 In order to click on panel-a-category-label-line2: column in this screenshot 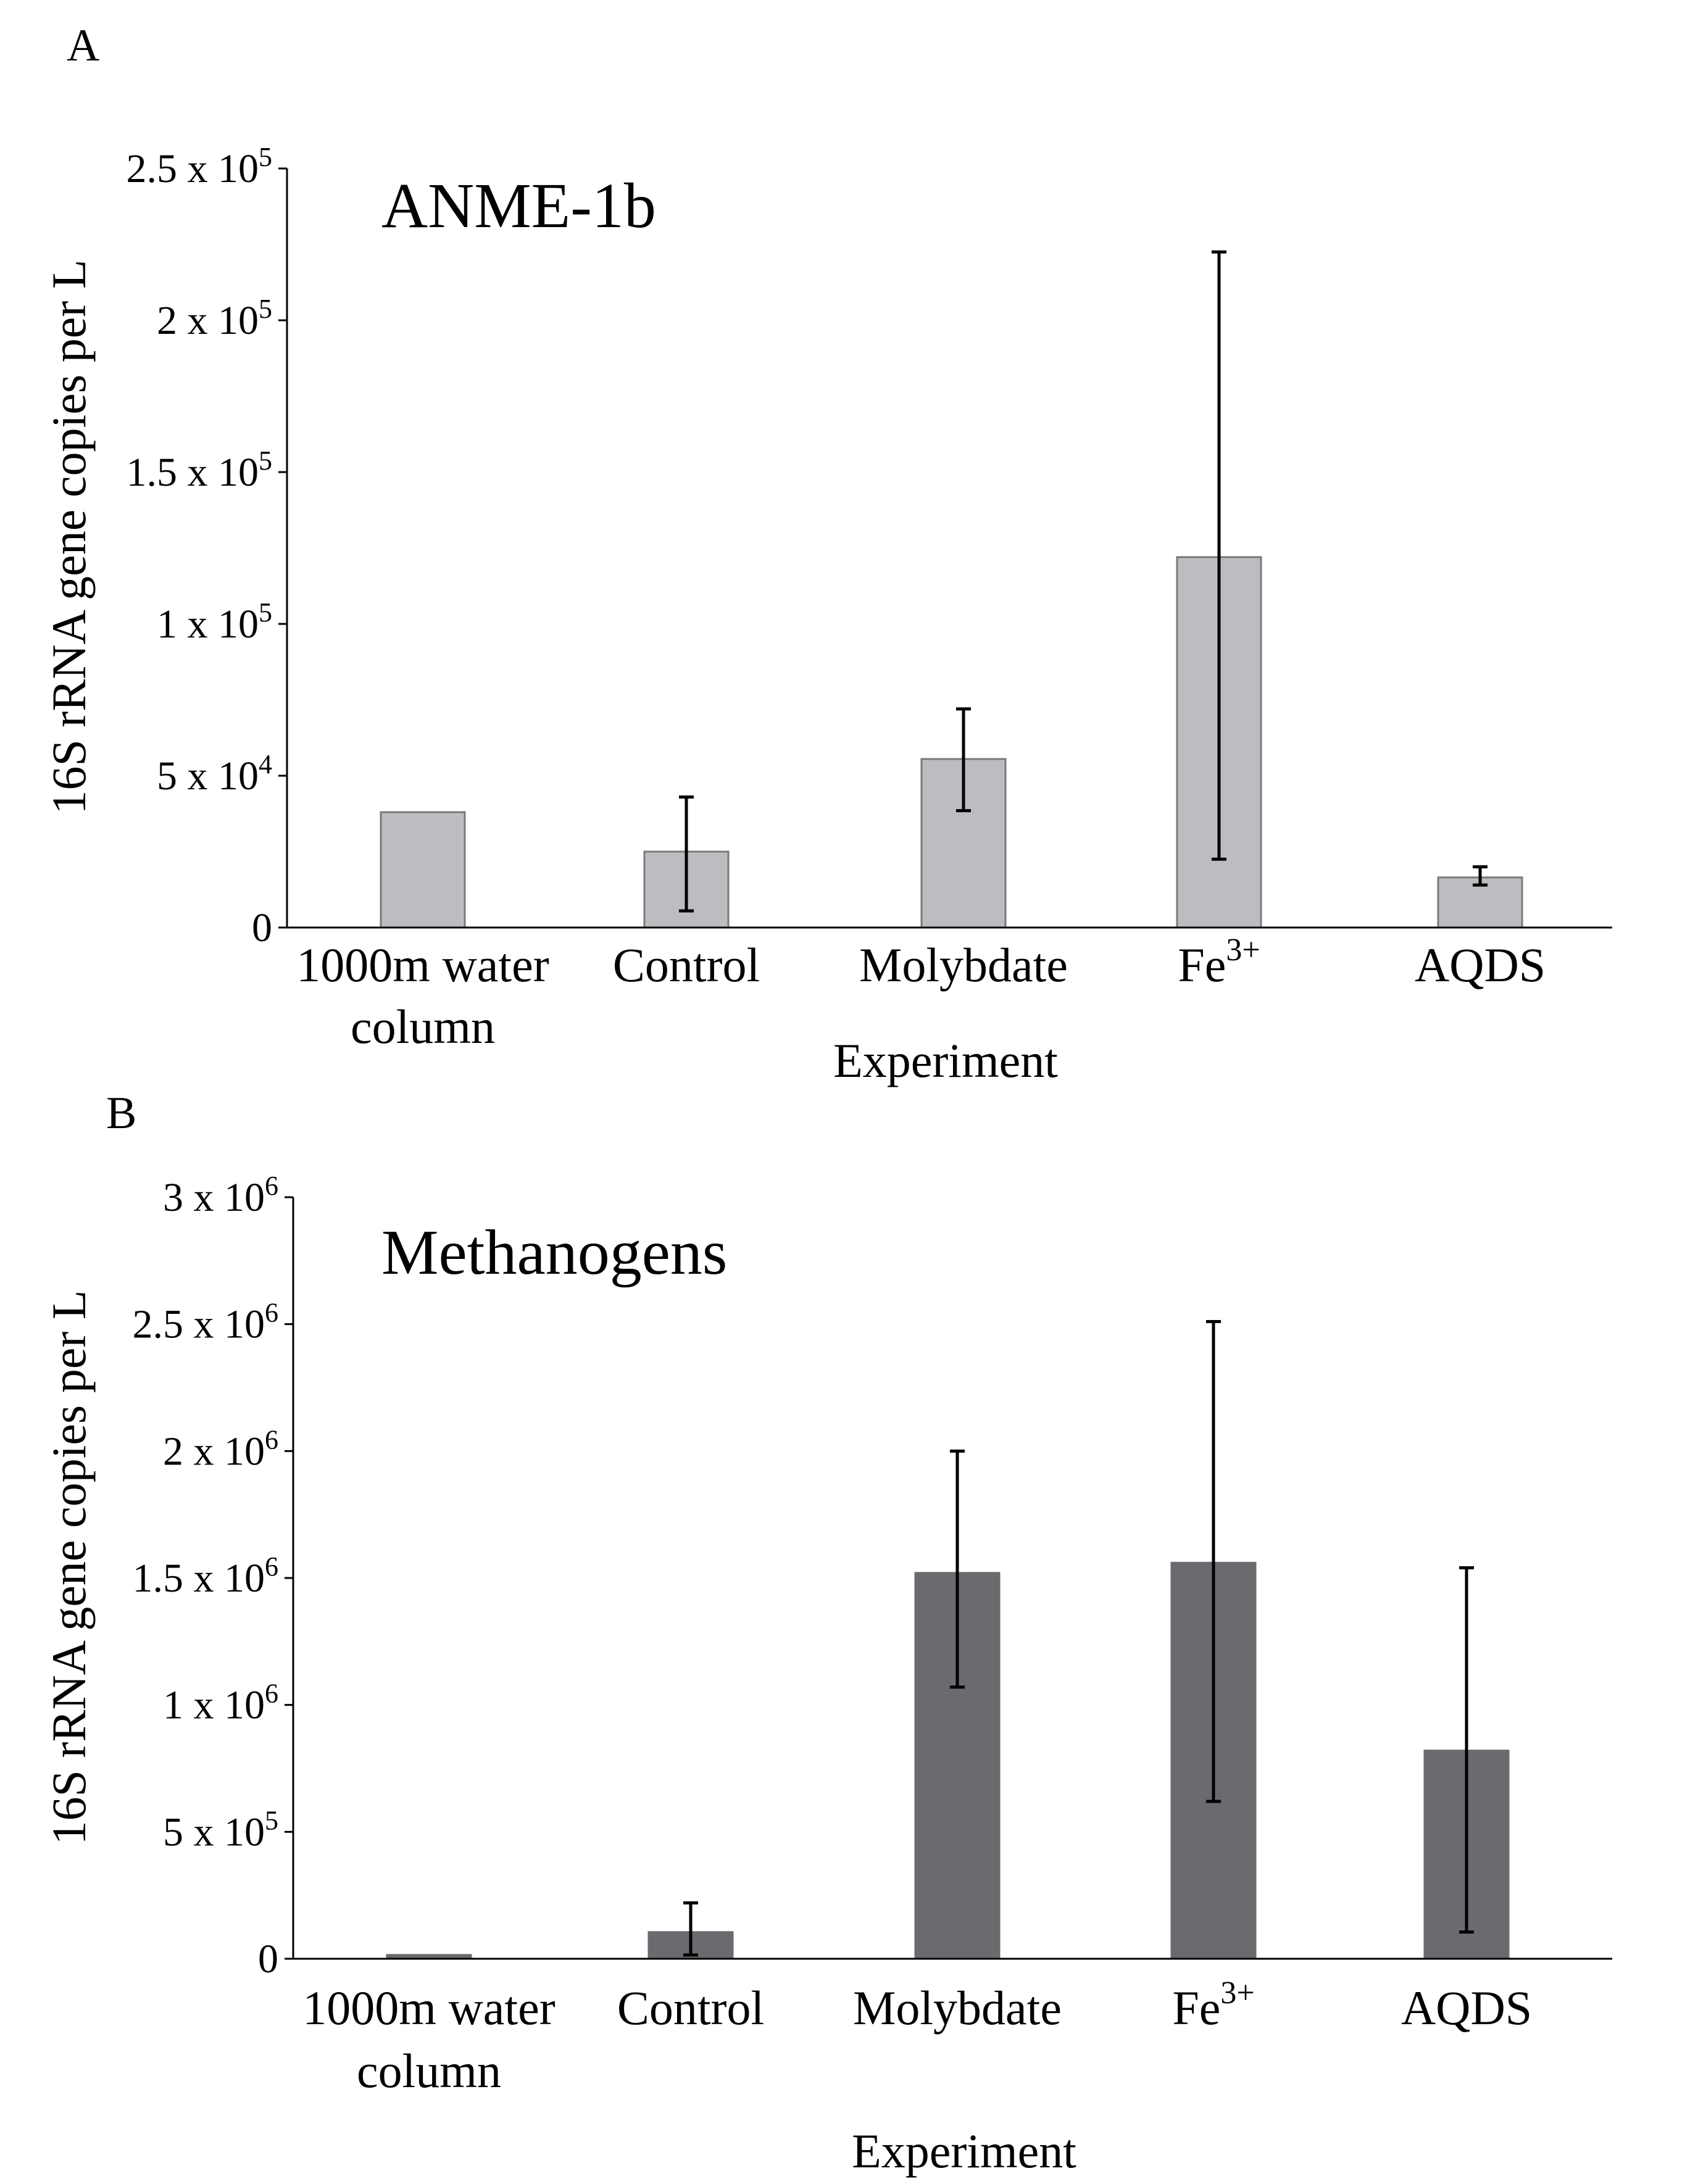, I will do `click(423, 1026)`.